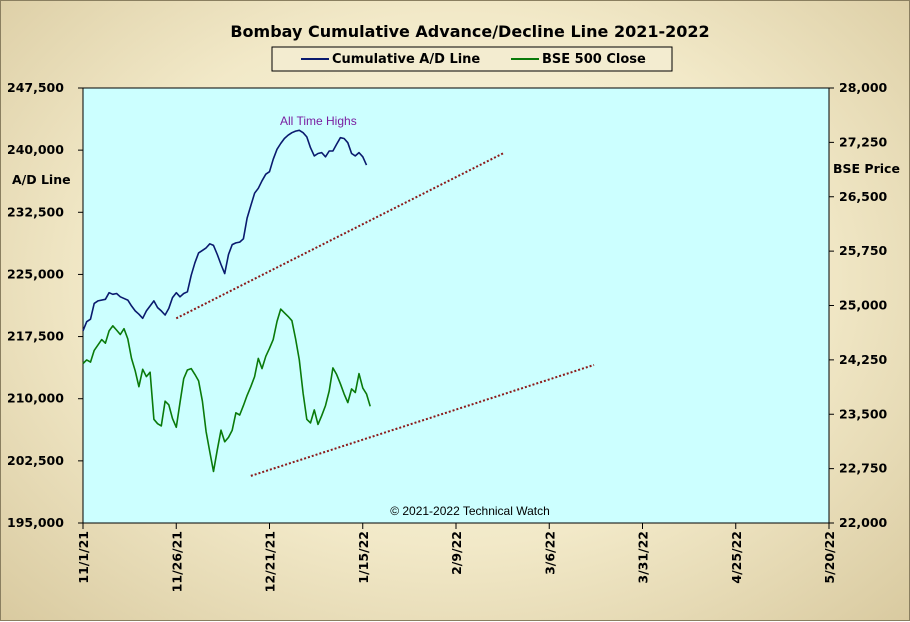 This screenshot has height=622, width=910. I want to click on x-tick-label: 3/6/22, so click(549, 553).